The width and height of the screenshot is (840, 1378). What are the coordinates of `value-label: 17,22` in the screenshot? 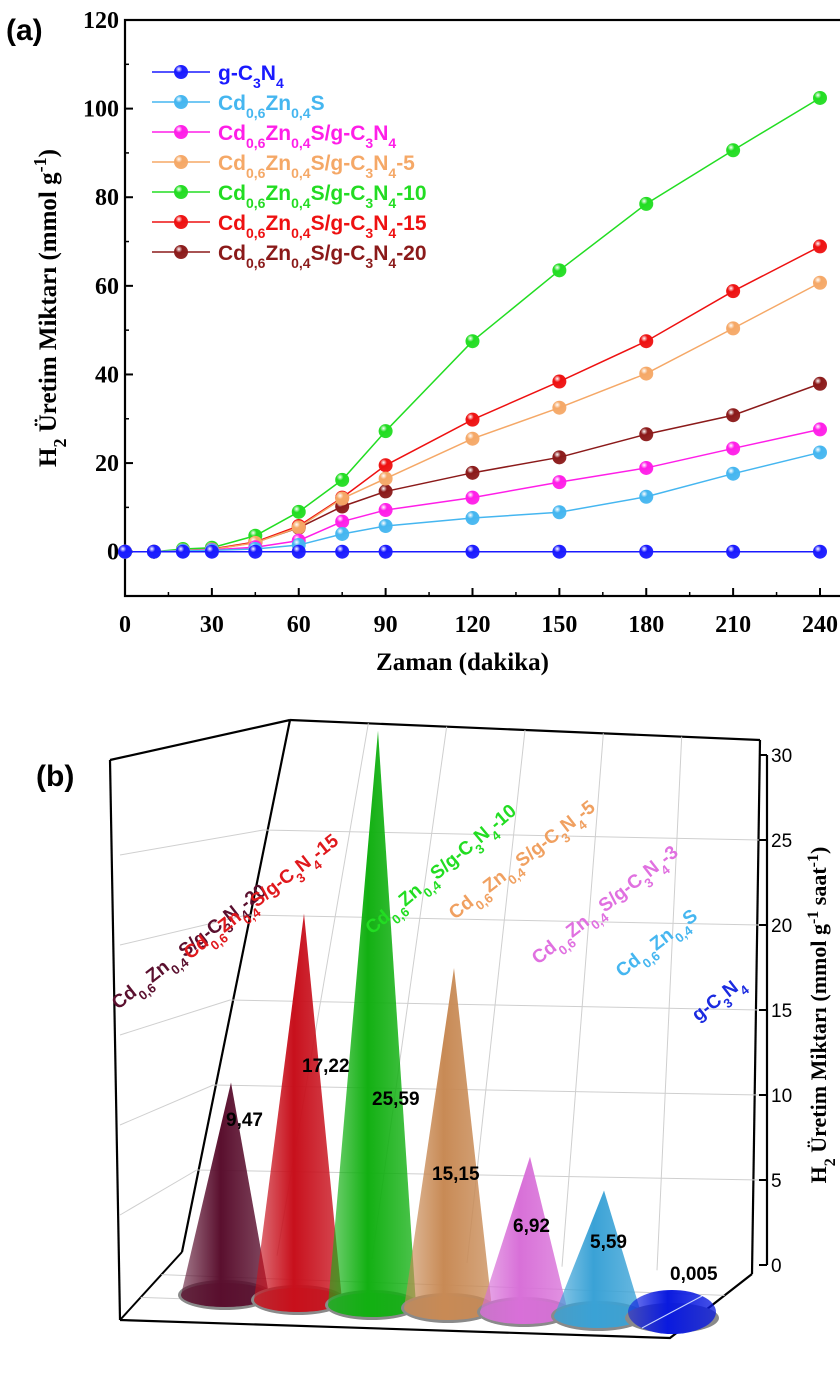 It's located at (326, 1066).